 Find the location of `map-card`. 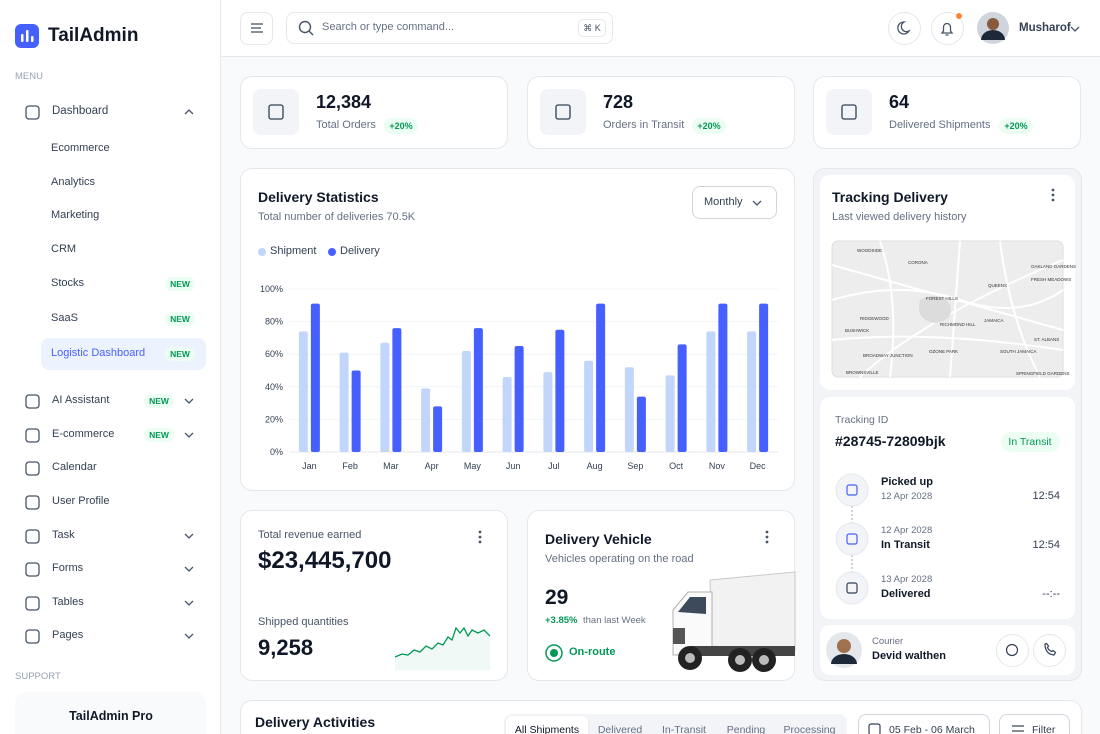

map-card is located at coordinates (947, 282).